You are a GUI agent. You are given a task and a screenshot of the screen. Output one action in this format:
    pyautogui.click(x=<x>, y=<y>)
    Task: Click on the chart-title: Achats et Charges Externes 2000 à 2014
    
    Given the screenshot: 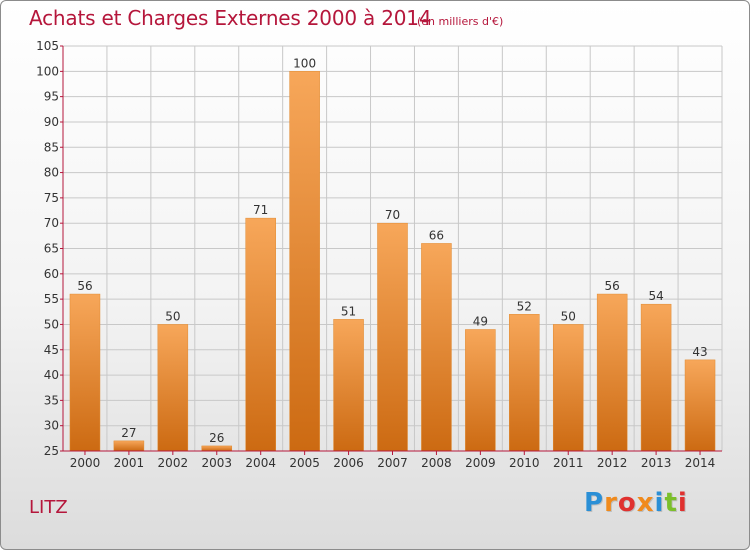 What is the action you would take?
    pyautogui.click(x=230, y=18)
    